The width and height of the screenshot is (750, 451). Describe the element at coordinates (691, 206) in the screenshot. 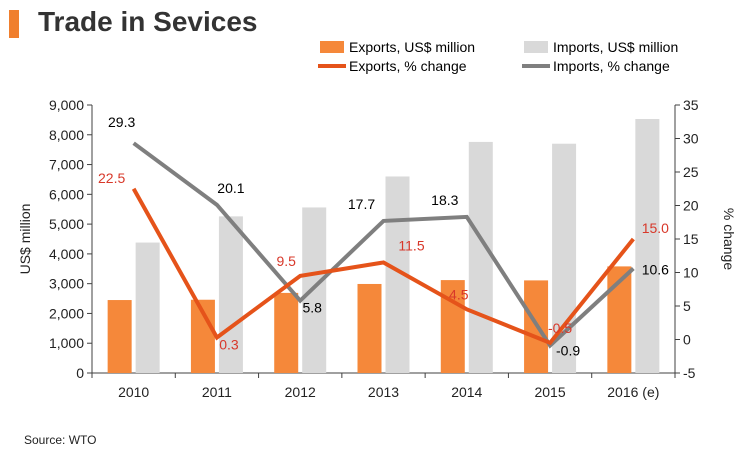

I see `y2-tick-label: 20` at that location.